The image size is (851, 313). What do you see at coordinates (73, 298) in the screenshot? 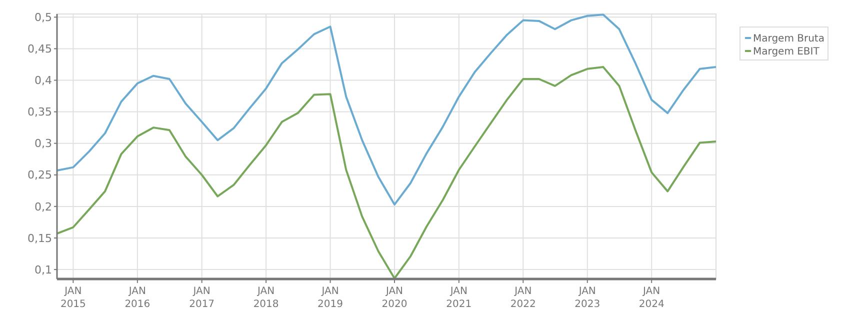
I see `x-tick-label: JAN 2015` at bounding box center [73, 298].